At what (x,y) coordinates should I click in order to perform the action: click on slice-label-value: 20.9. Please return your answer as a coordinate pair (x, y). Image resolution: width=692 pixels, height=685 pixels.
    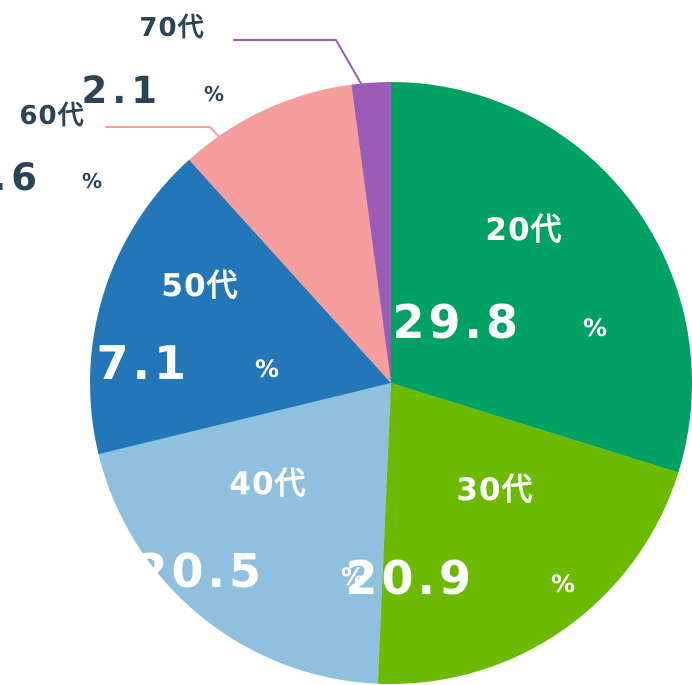
    Looking at the image, I should click on (411, 578).